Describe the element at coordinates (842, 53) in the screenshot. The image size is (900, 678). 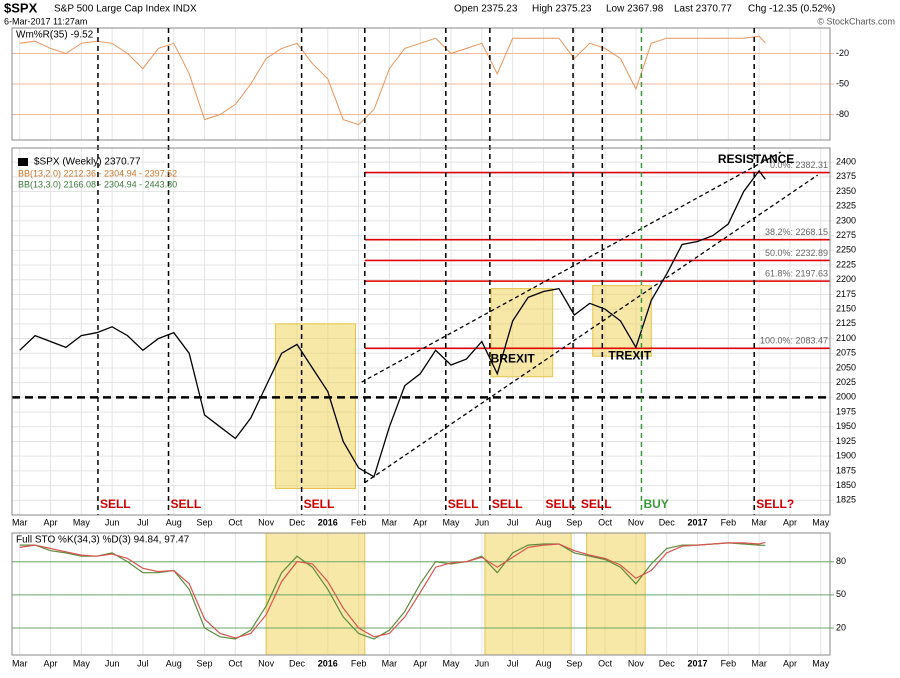
I see `y-tick-label: -20` at that location.